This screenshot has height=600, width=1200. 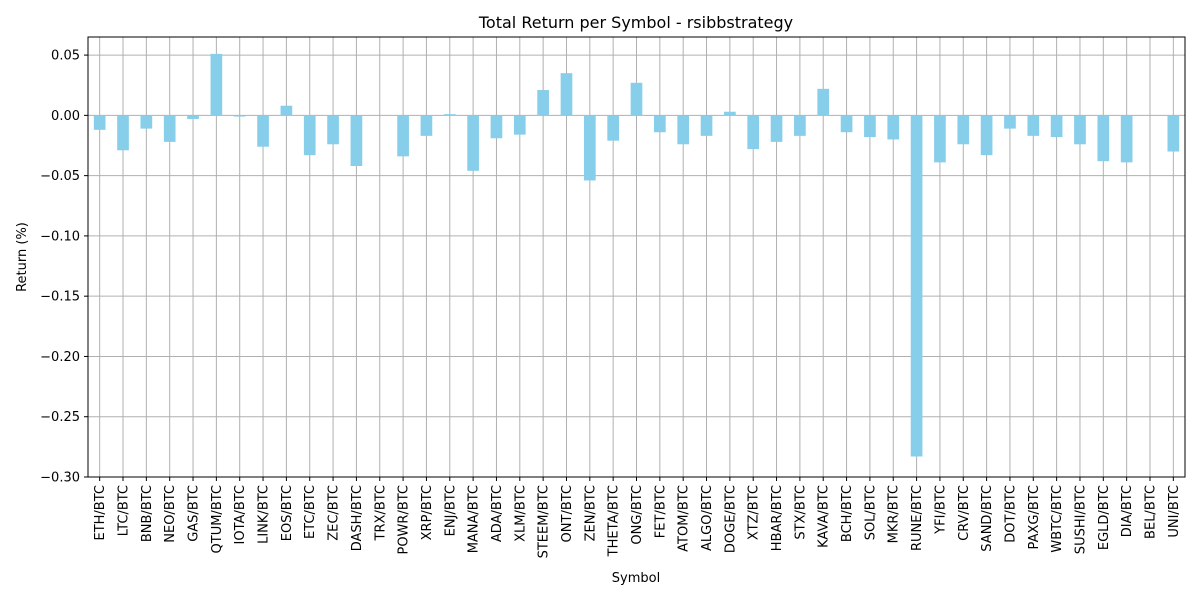 What do you see at coordinates (263, 131) in the screenshot?
I see `bar-link-btc` at bounding box center [263, 131].